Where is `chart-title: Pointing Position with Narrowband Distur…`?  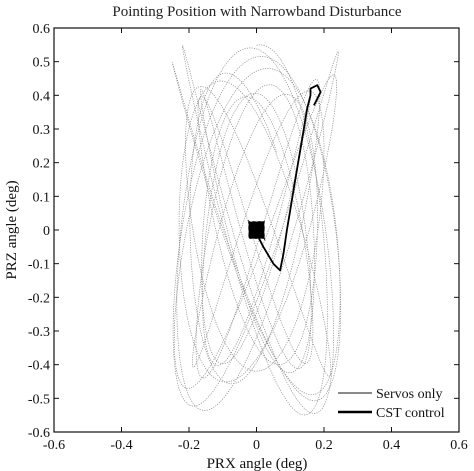
chart-title: Pointing Position with Narrowband Distur… is located at coordinates (256, 12).